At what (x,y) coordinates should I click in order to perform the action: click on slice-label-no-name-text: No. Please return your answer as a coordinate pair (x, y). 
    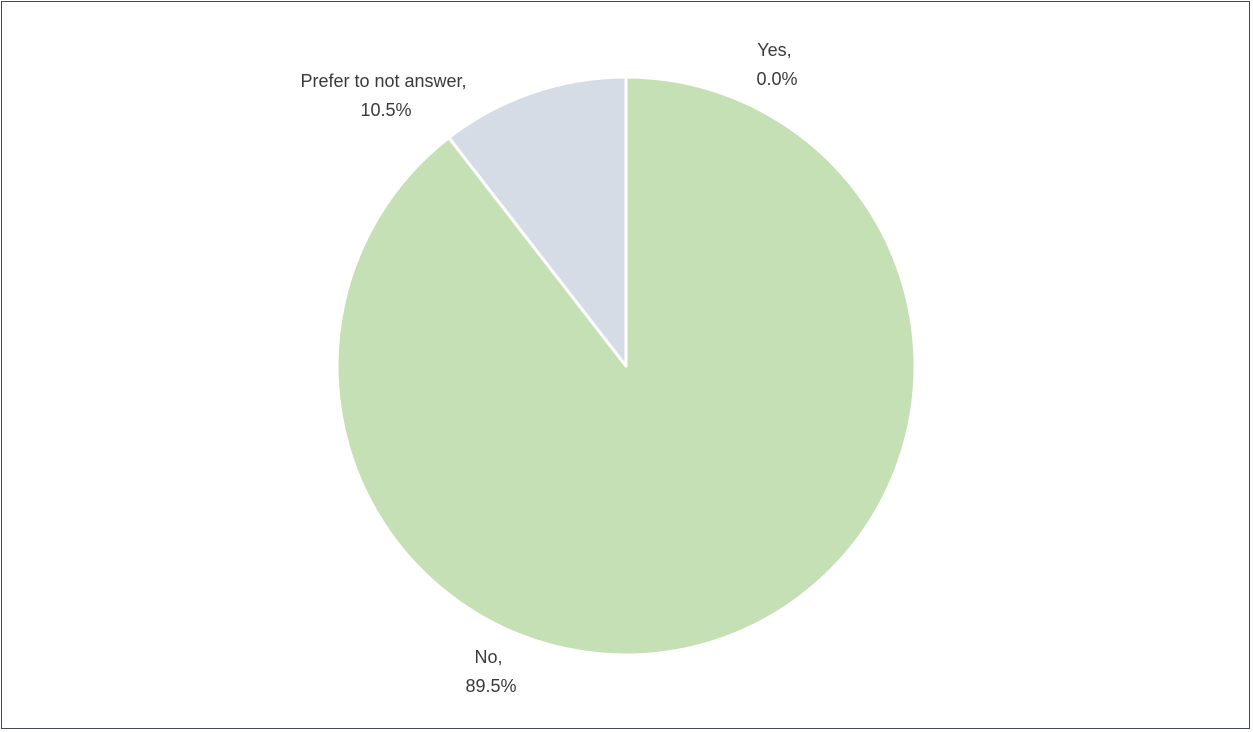
    Looking at the image, I should click on (485, 657).